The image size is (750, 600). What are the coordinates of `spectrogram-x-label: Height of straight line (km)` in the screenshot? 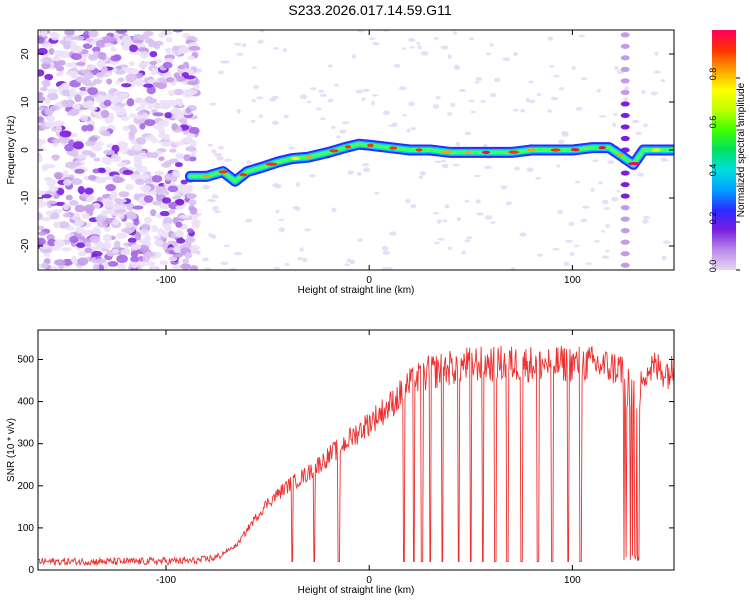 It's located at (356, 290).